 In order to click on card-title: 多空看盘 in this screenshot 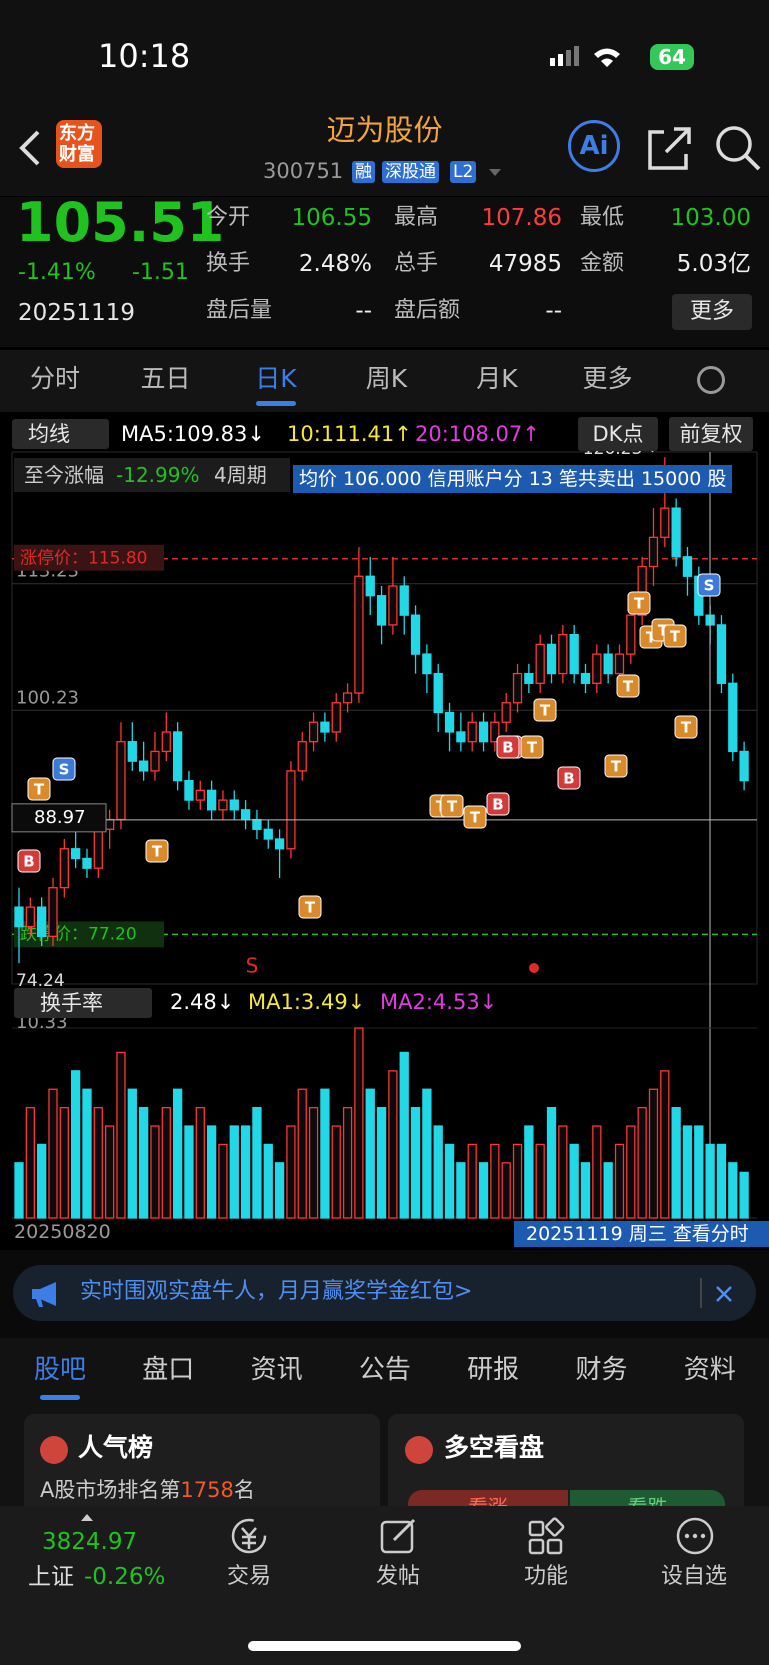, I will do `click(494, 1447)`.